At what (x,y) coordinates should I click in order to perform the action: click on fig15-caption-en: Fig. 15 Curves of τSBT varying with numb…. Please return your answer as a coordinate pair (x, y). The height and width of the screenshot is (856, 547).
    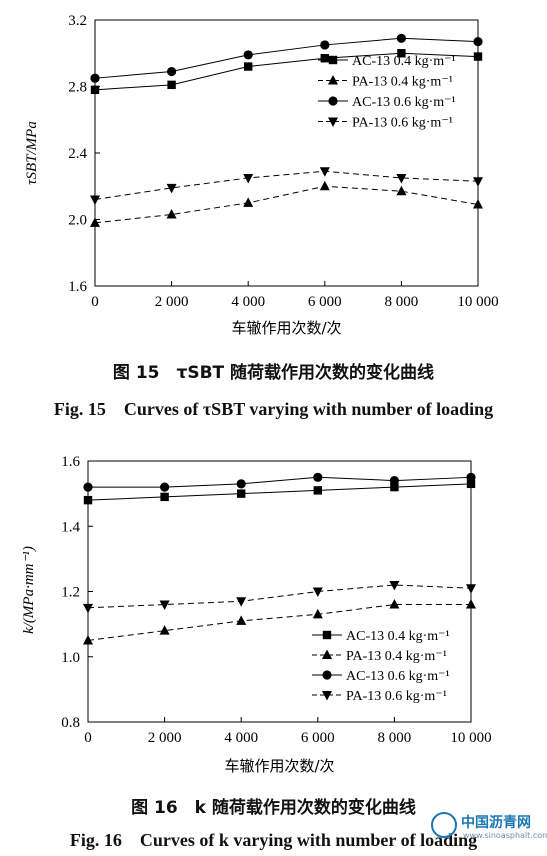
    Looking at the image, I should click on (273, 409).